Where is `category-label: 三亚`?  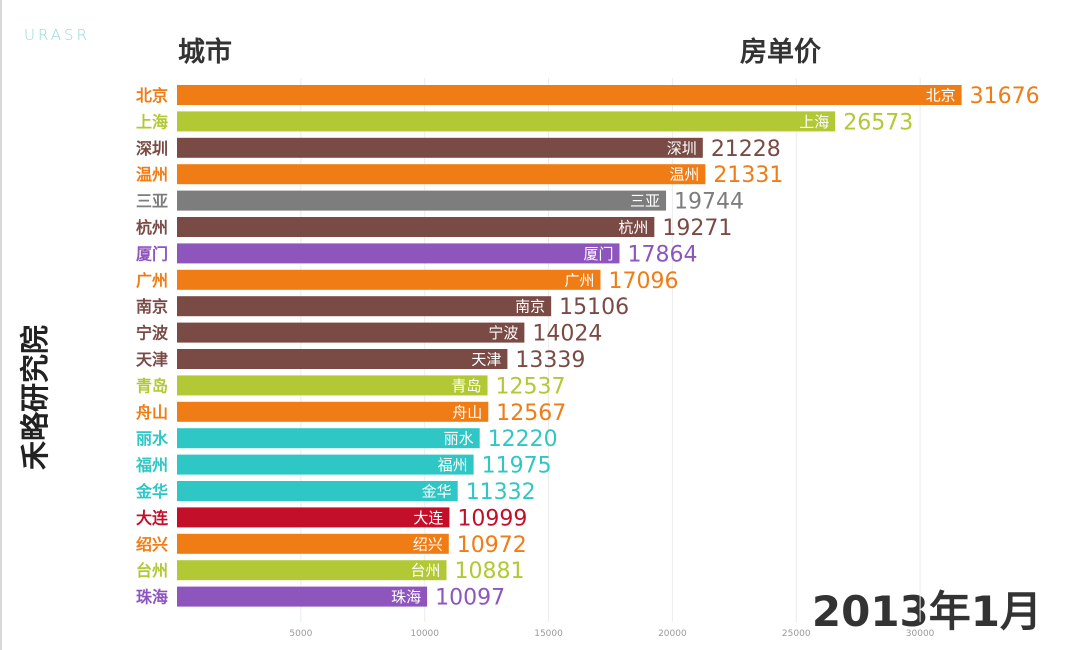
category-label: 三亚 is located at coordinates (152, 201).